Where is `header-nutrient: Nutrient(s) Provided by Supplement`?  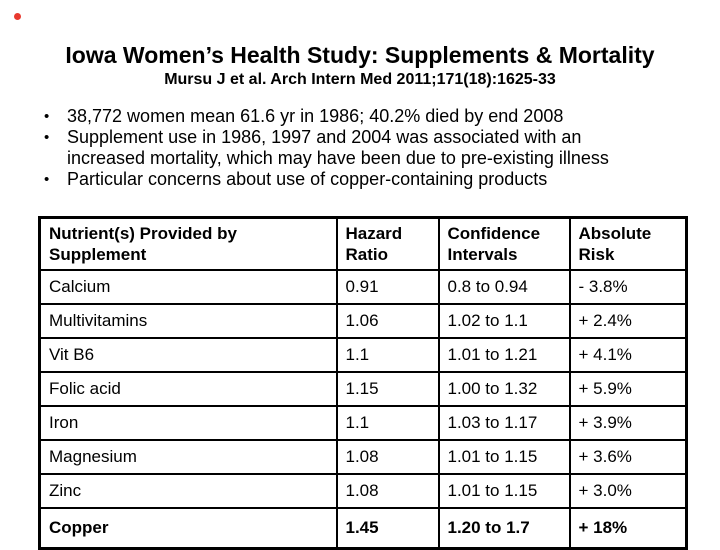 header-nutrient: Nutrient(s) Provided by Supplement is located at coordinates (188, 243).